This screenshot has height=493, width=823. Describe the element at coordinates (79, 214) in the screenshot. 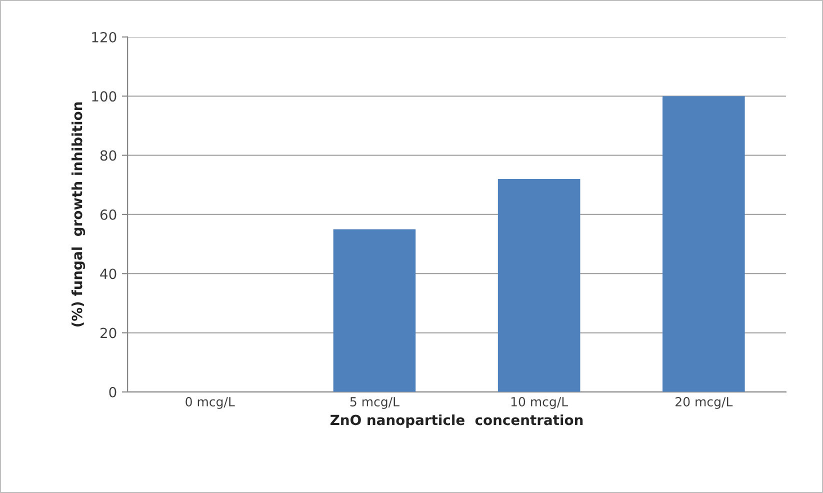

I see `y-axis-title: (%) fungal growth inhibition` at that location.